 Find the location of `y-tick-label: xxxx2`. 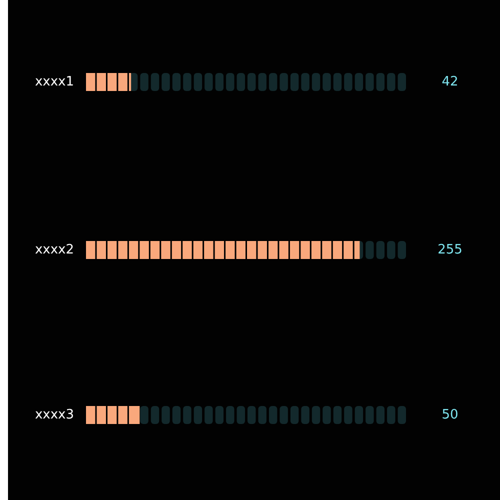

y-tick-label: xxxx2 is located at coordinates (54, 250).